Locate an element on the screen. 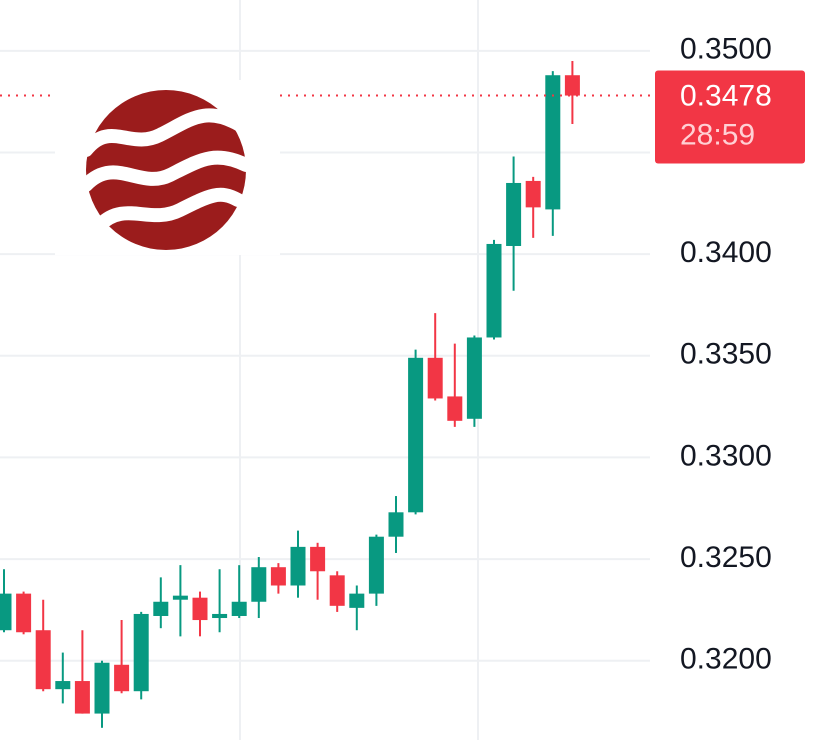 This screenshot has width=820, height=740. y-tick-label: 0.3500 is located at coordinates (726, 49).